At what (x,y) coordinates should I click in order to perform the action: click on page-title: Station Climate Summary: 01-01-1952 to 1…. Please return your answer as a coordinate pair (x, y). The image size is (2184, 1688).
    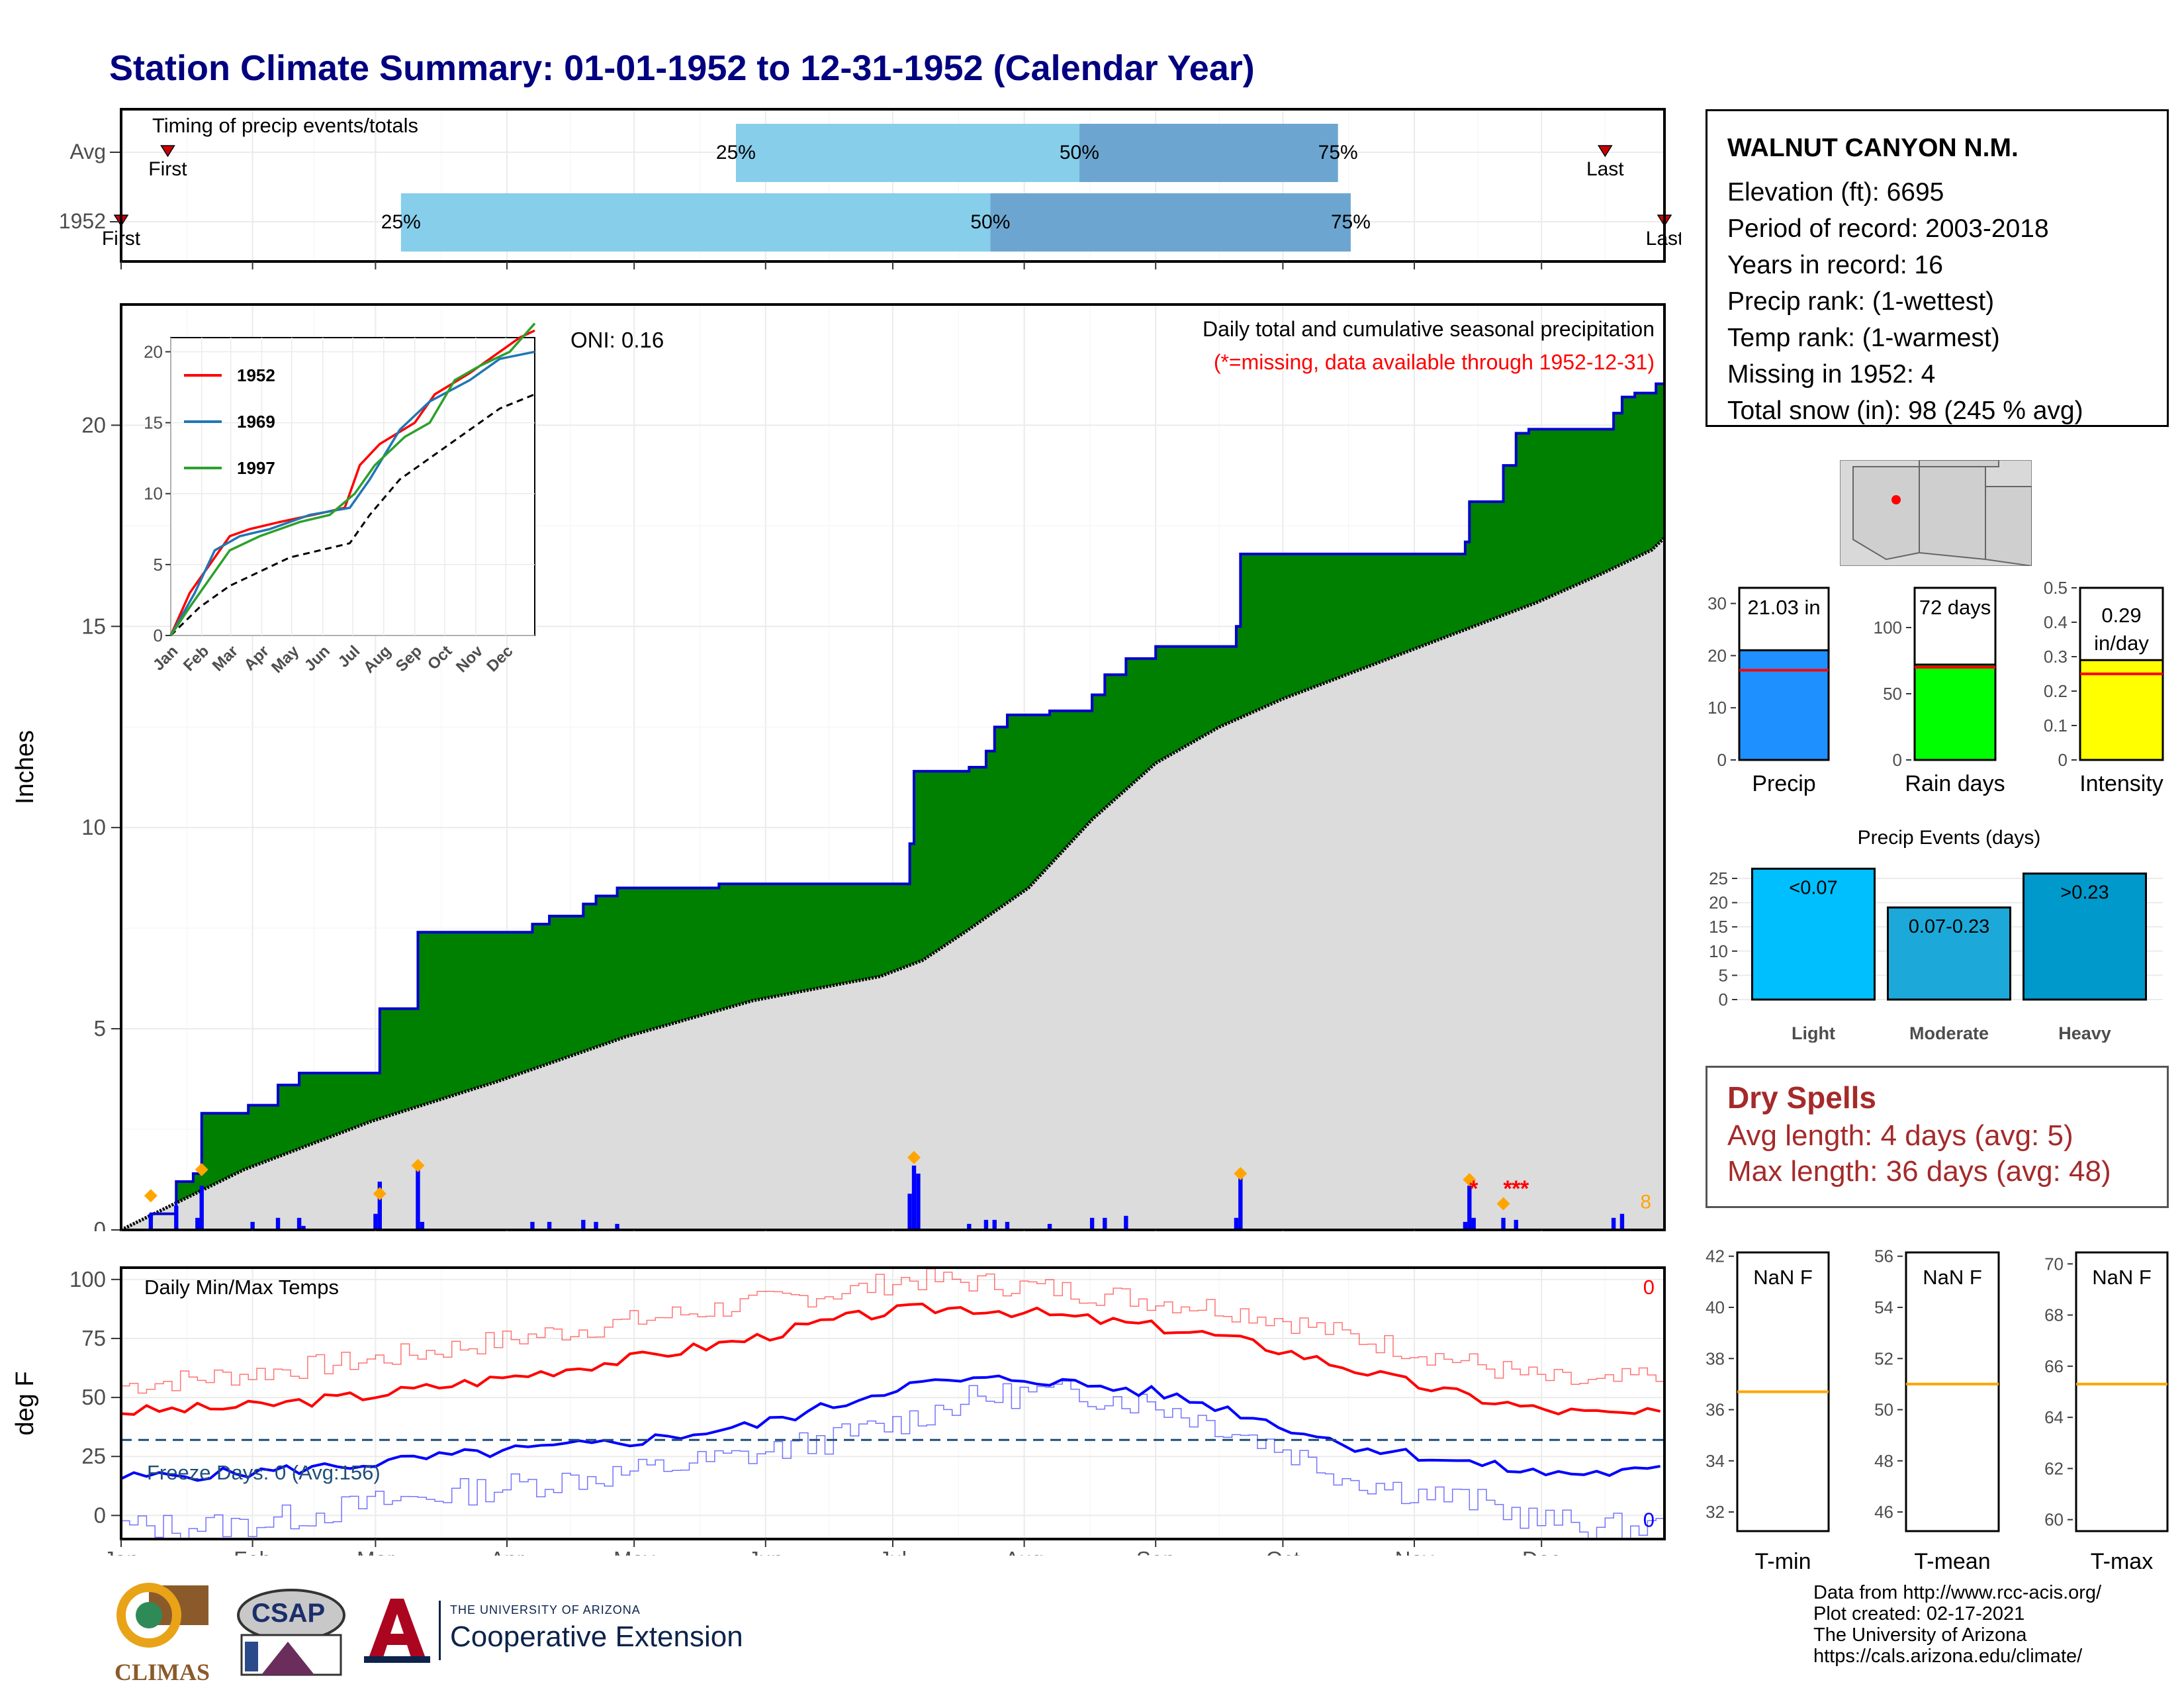
    Looking at the image, I should click on (682, 68).